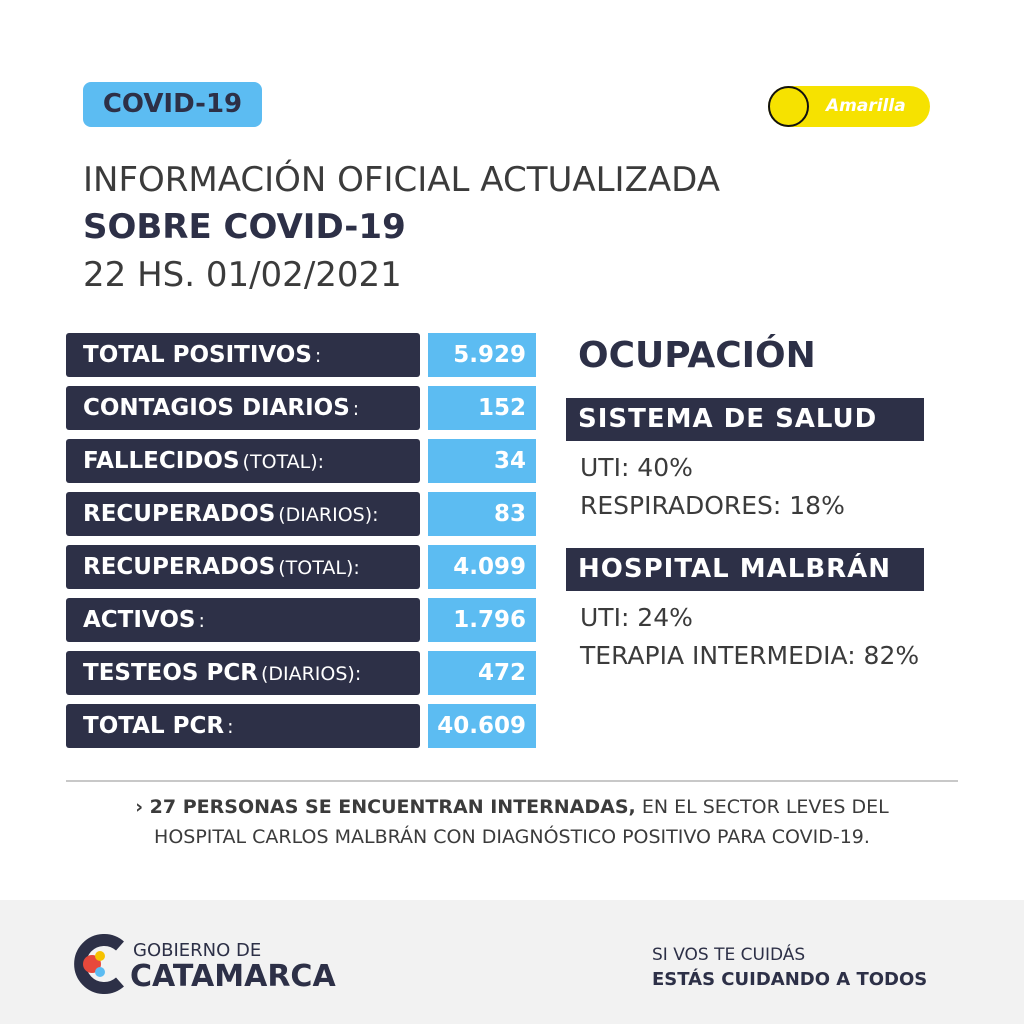 Image resolution: width=1024 pixels, height=1024 pixels. I want to click on note-bold: › 27 PERSONAS SE ENCUENTRAN INTERNADAS,, so click(385, 807).